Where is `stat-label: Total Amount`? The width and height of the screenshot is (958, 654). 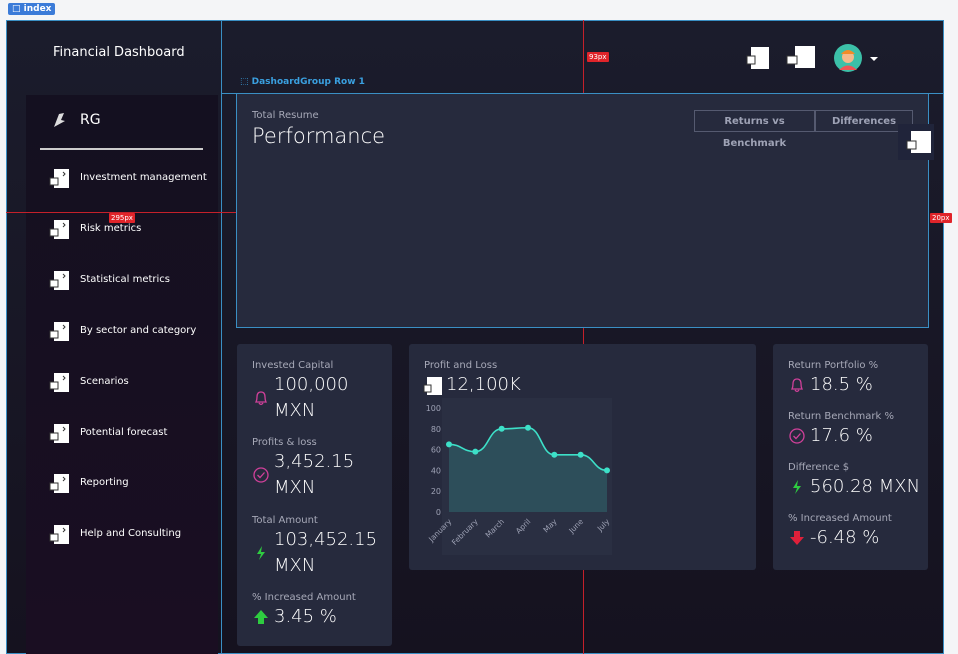
stat-label: Total Amount is located at coordinates (285, 520).